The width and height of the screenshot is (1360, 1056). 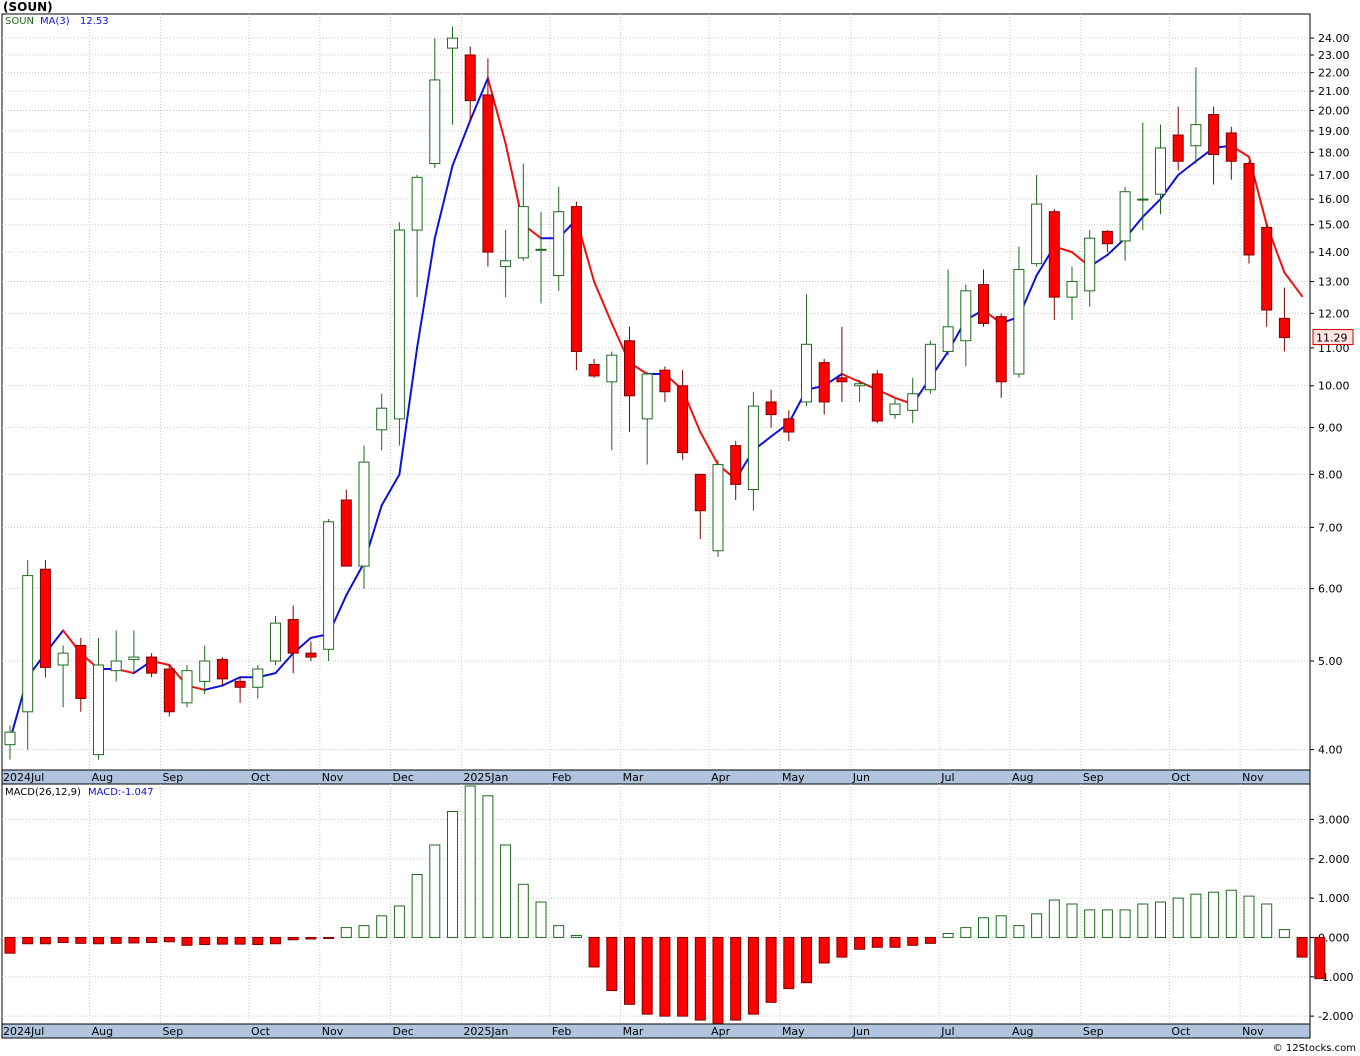 I want to click on x-axis-month-label: Nov, so click(x=1253, y=1031).